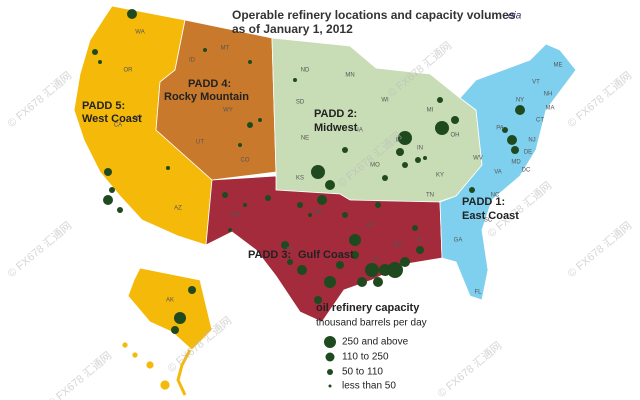 The image size is (640, 400). I want to click on legend-title: oil refinery capacity, so click(368, 308).